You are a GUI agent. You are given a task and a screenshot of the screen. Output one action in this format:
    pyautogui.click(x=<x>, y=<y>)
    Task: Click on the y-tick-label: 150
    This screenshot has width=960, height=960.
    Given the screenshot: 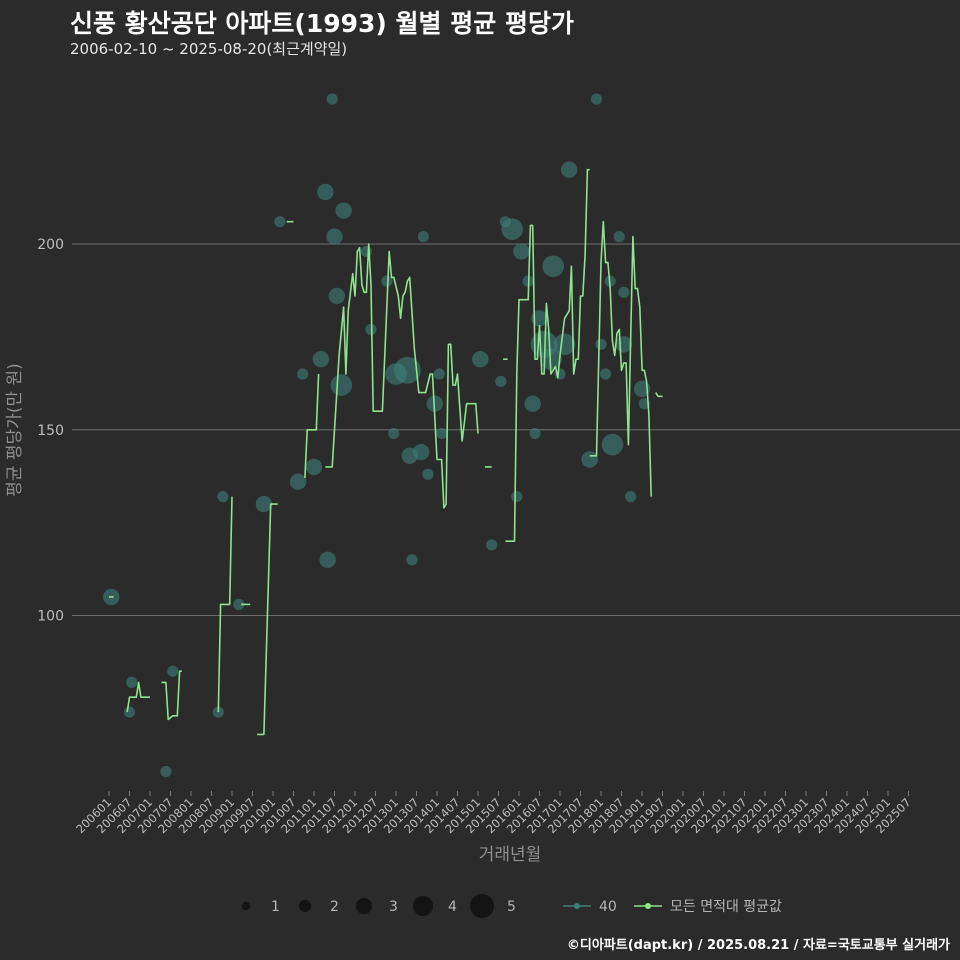 What is the action you would take?
    pyautogui.click(x=50, y=431)
    